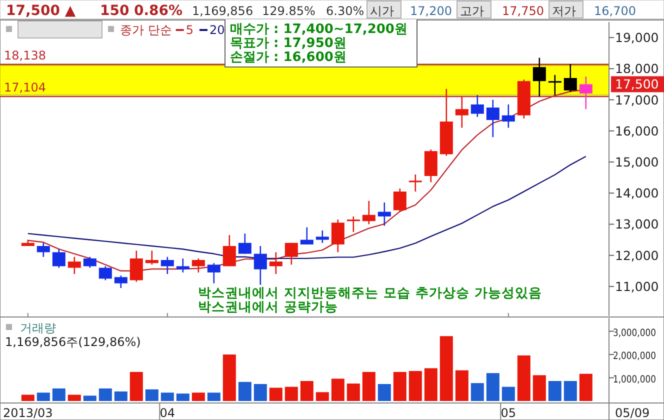 The width and height of the screenshot is (664, 420). I want to click on text: 16,700, so click(615, 11).